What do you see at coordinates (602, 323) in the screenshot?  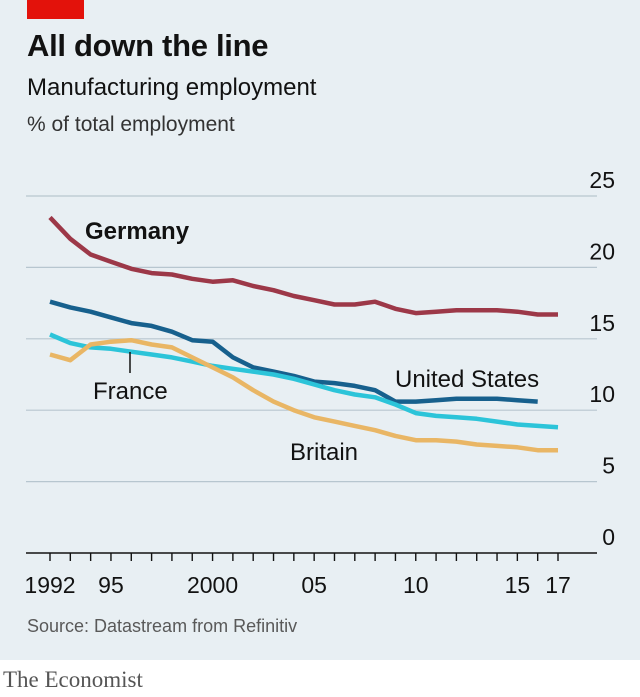 I see `y-tick-label: 15` at bounding box center [602, 323].